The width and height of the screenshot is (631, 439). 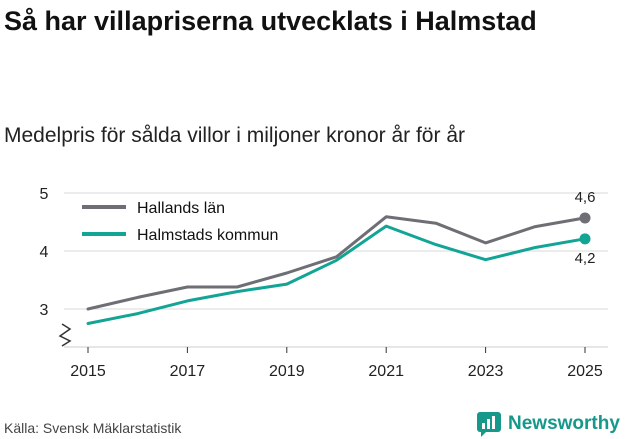 What do you see at coordinates (180, 222) in the screenshot?
I see `legend: Hallands län Halmstads kommun` at bounding box center [180, 222].